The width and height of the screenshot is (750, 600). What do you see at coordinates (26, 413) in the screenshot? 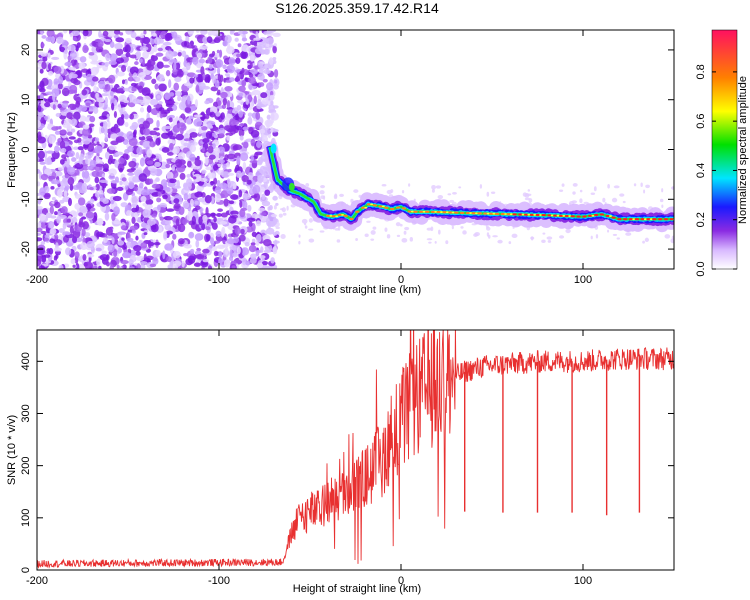
I see `snr-y-tick-label: 300` at bounding box center [26, 413].